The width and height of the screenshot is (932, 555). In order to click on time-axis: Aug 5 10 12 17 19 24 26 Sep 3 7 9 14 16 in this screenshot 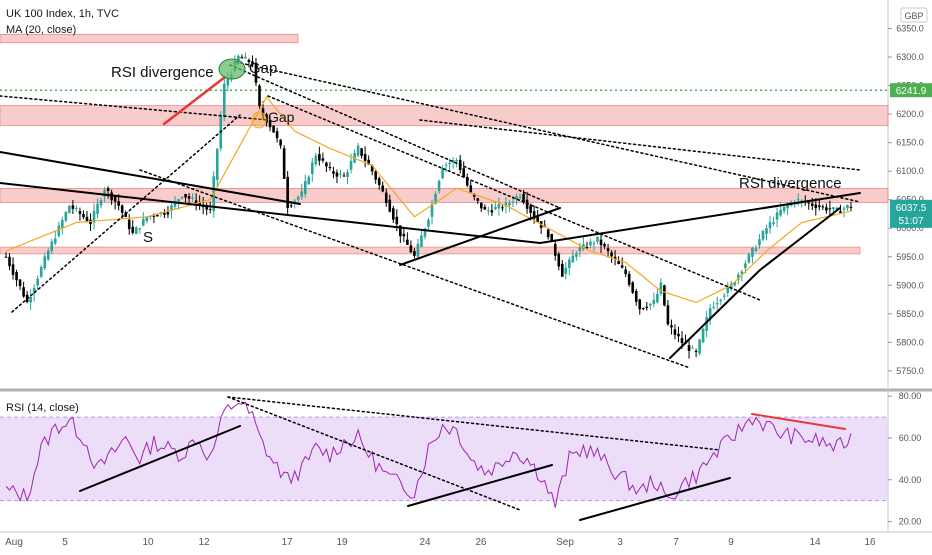, I will do `click(440, 542)`.